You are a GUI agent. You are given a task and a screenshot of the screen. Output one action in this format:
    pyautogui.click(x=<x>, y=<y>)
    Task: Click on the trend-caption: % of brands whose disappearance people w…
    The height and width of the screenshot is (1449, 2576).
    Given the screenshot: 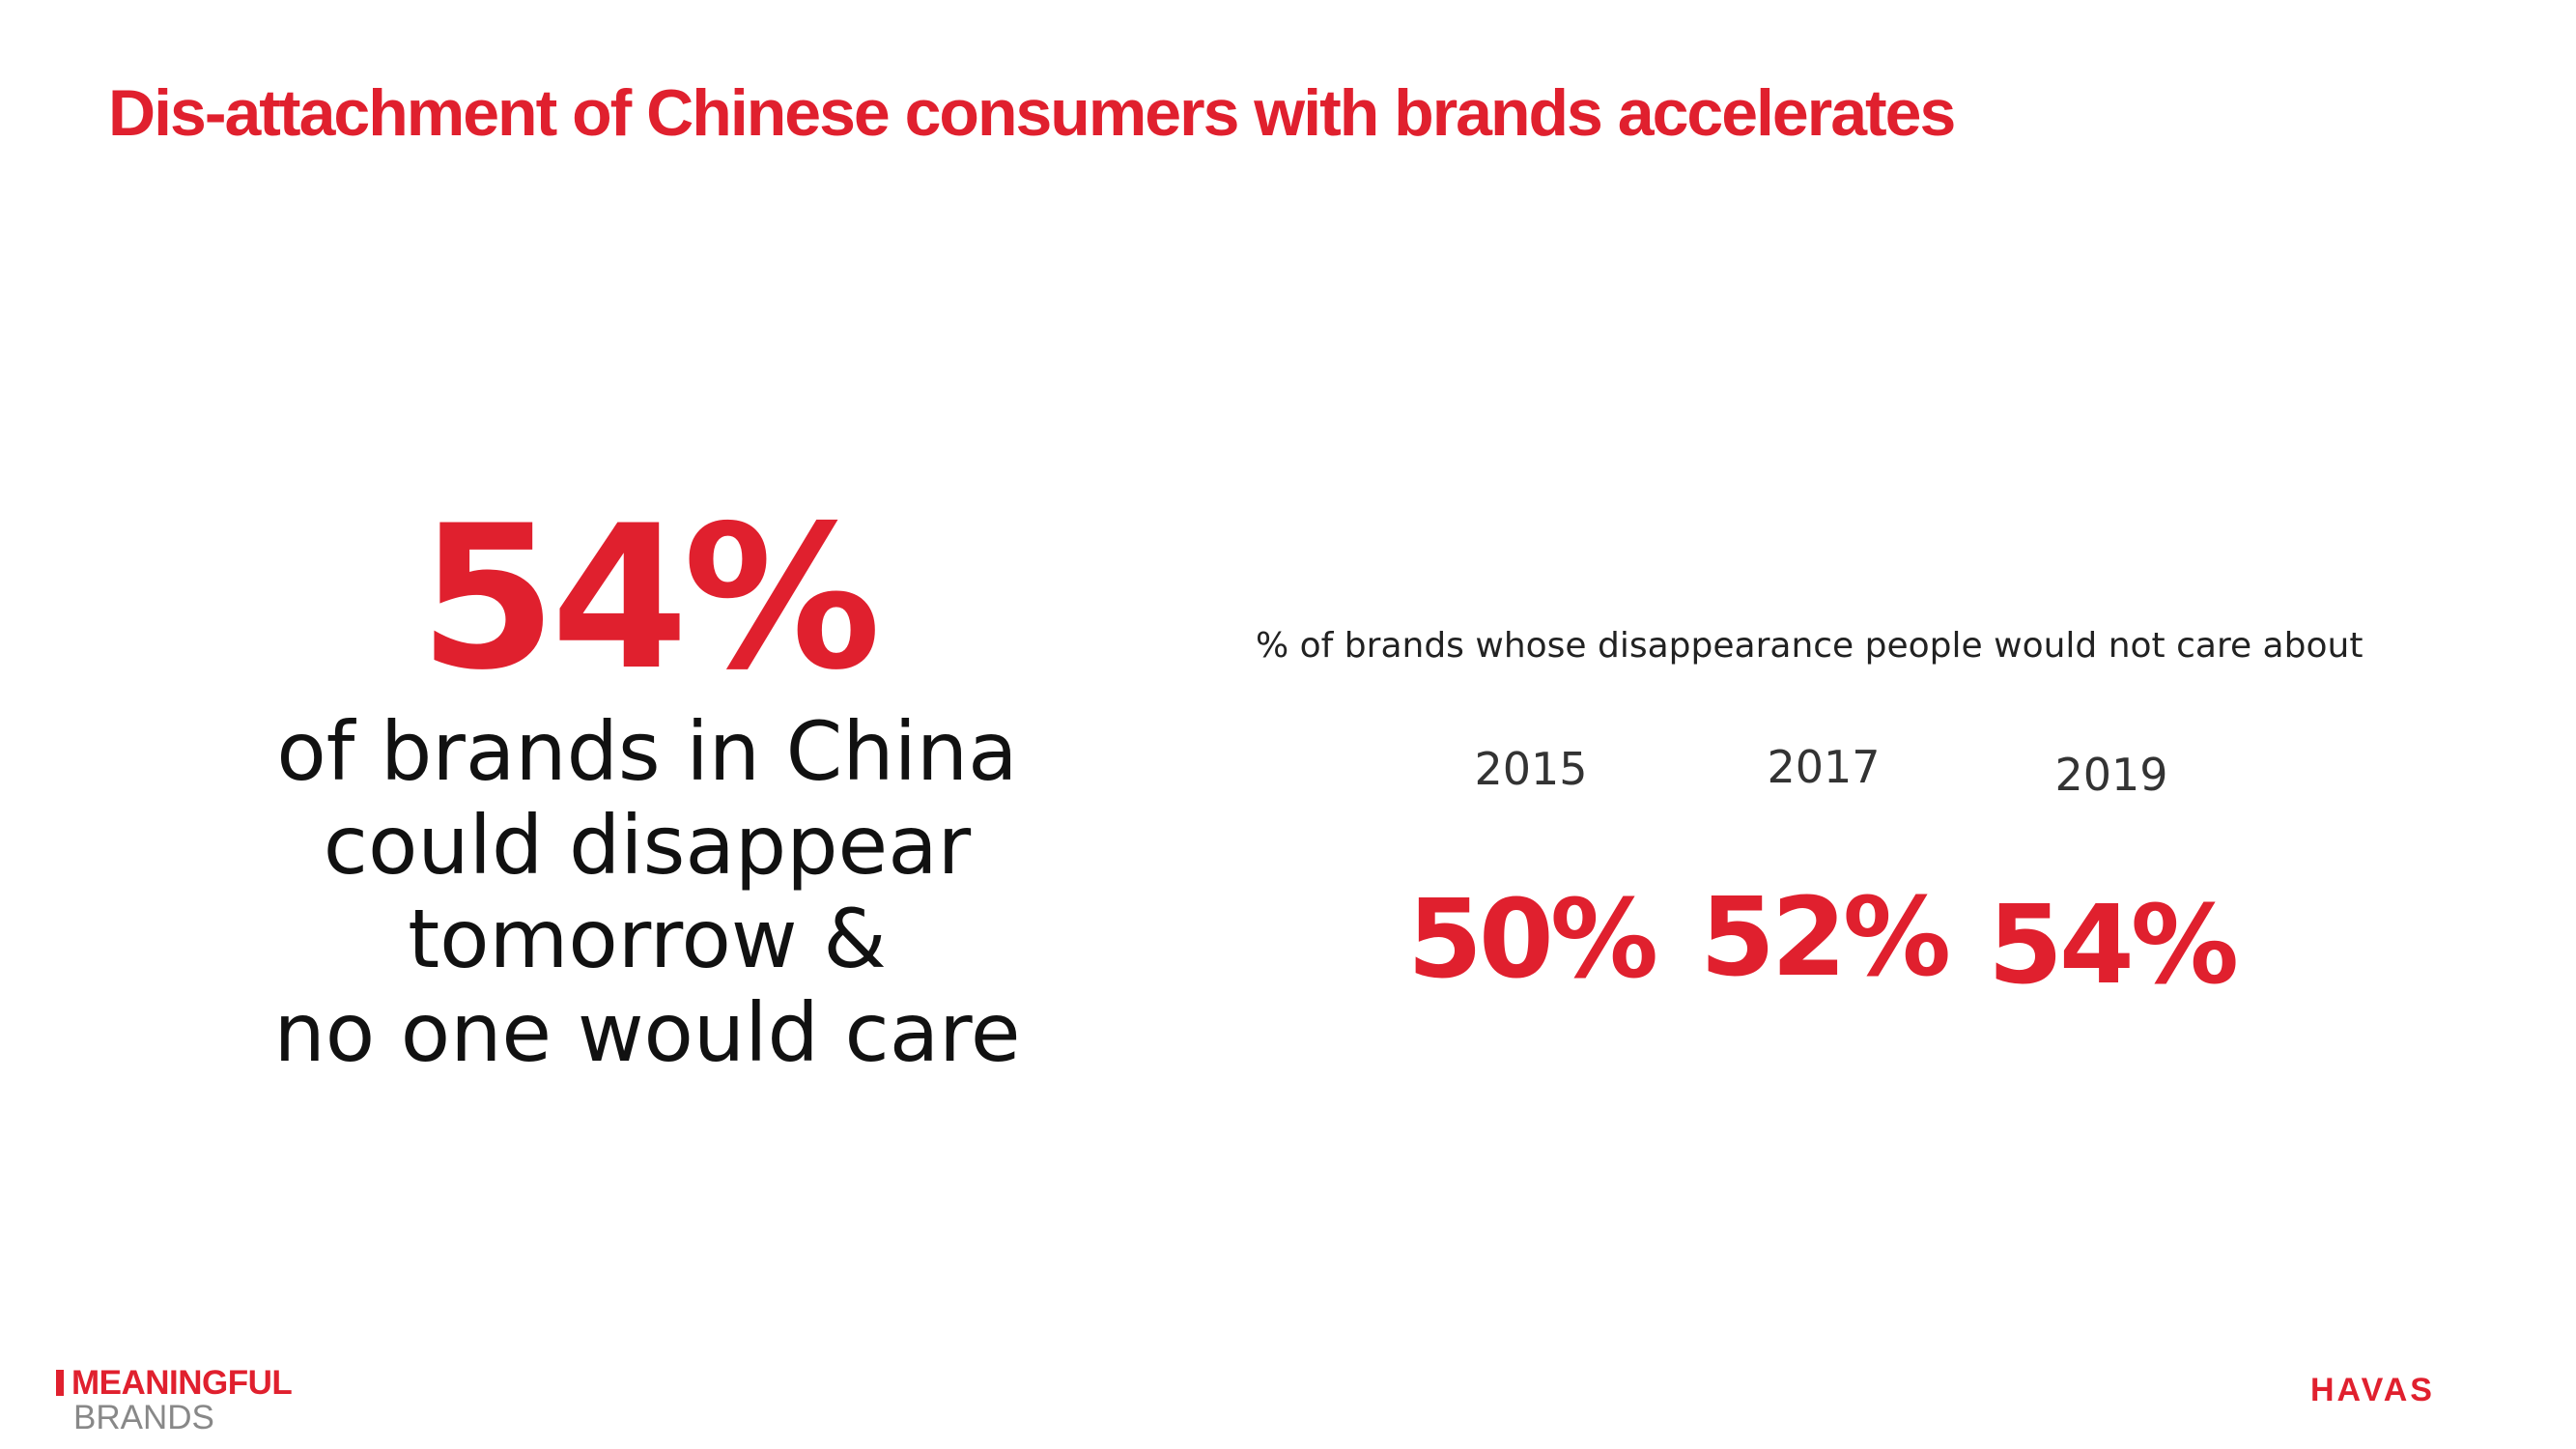 What is the action you would take?
    pyautogui.click(x=1810, y=646)
    